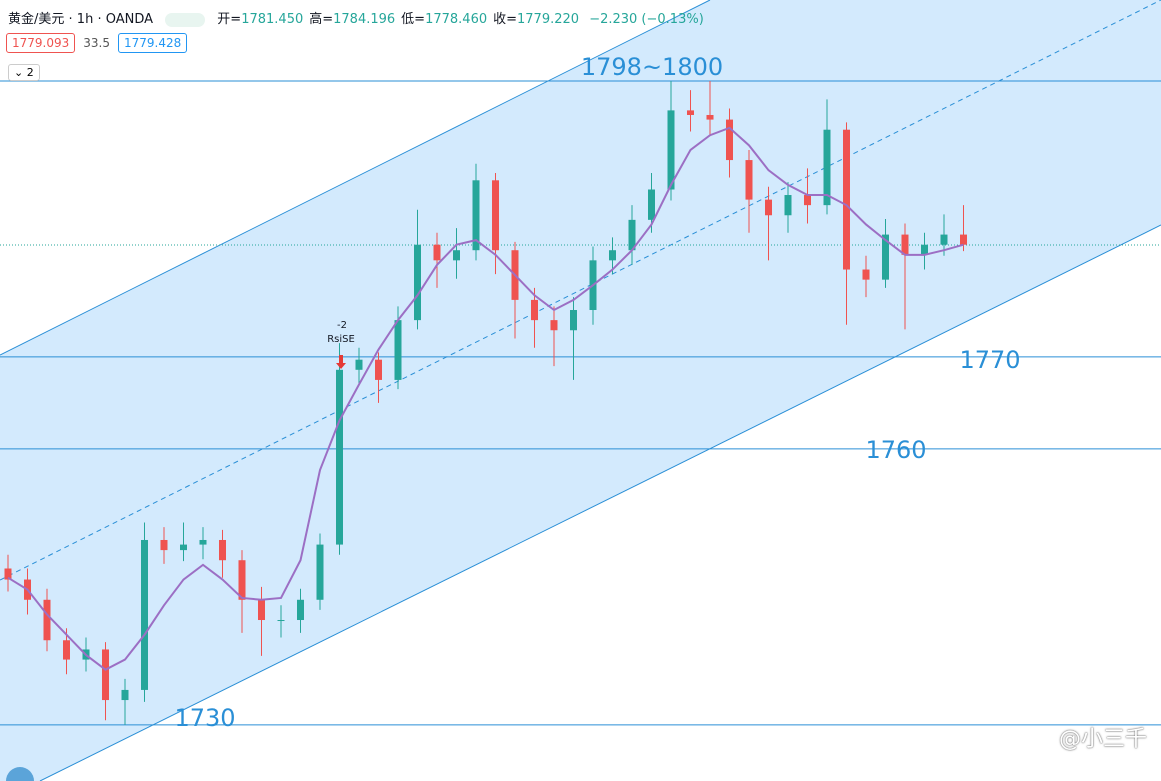  Describe the element at coordinates (895, 450) in the screenshot. I see `level-label: 1760` at that location.